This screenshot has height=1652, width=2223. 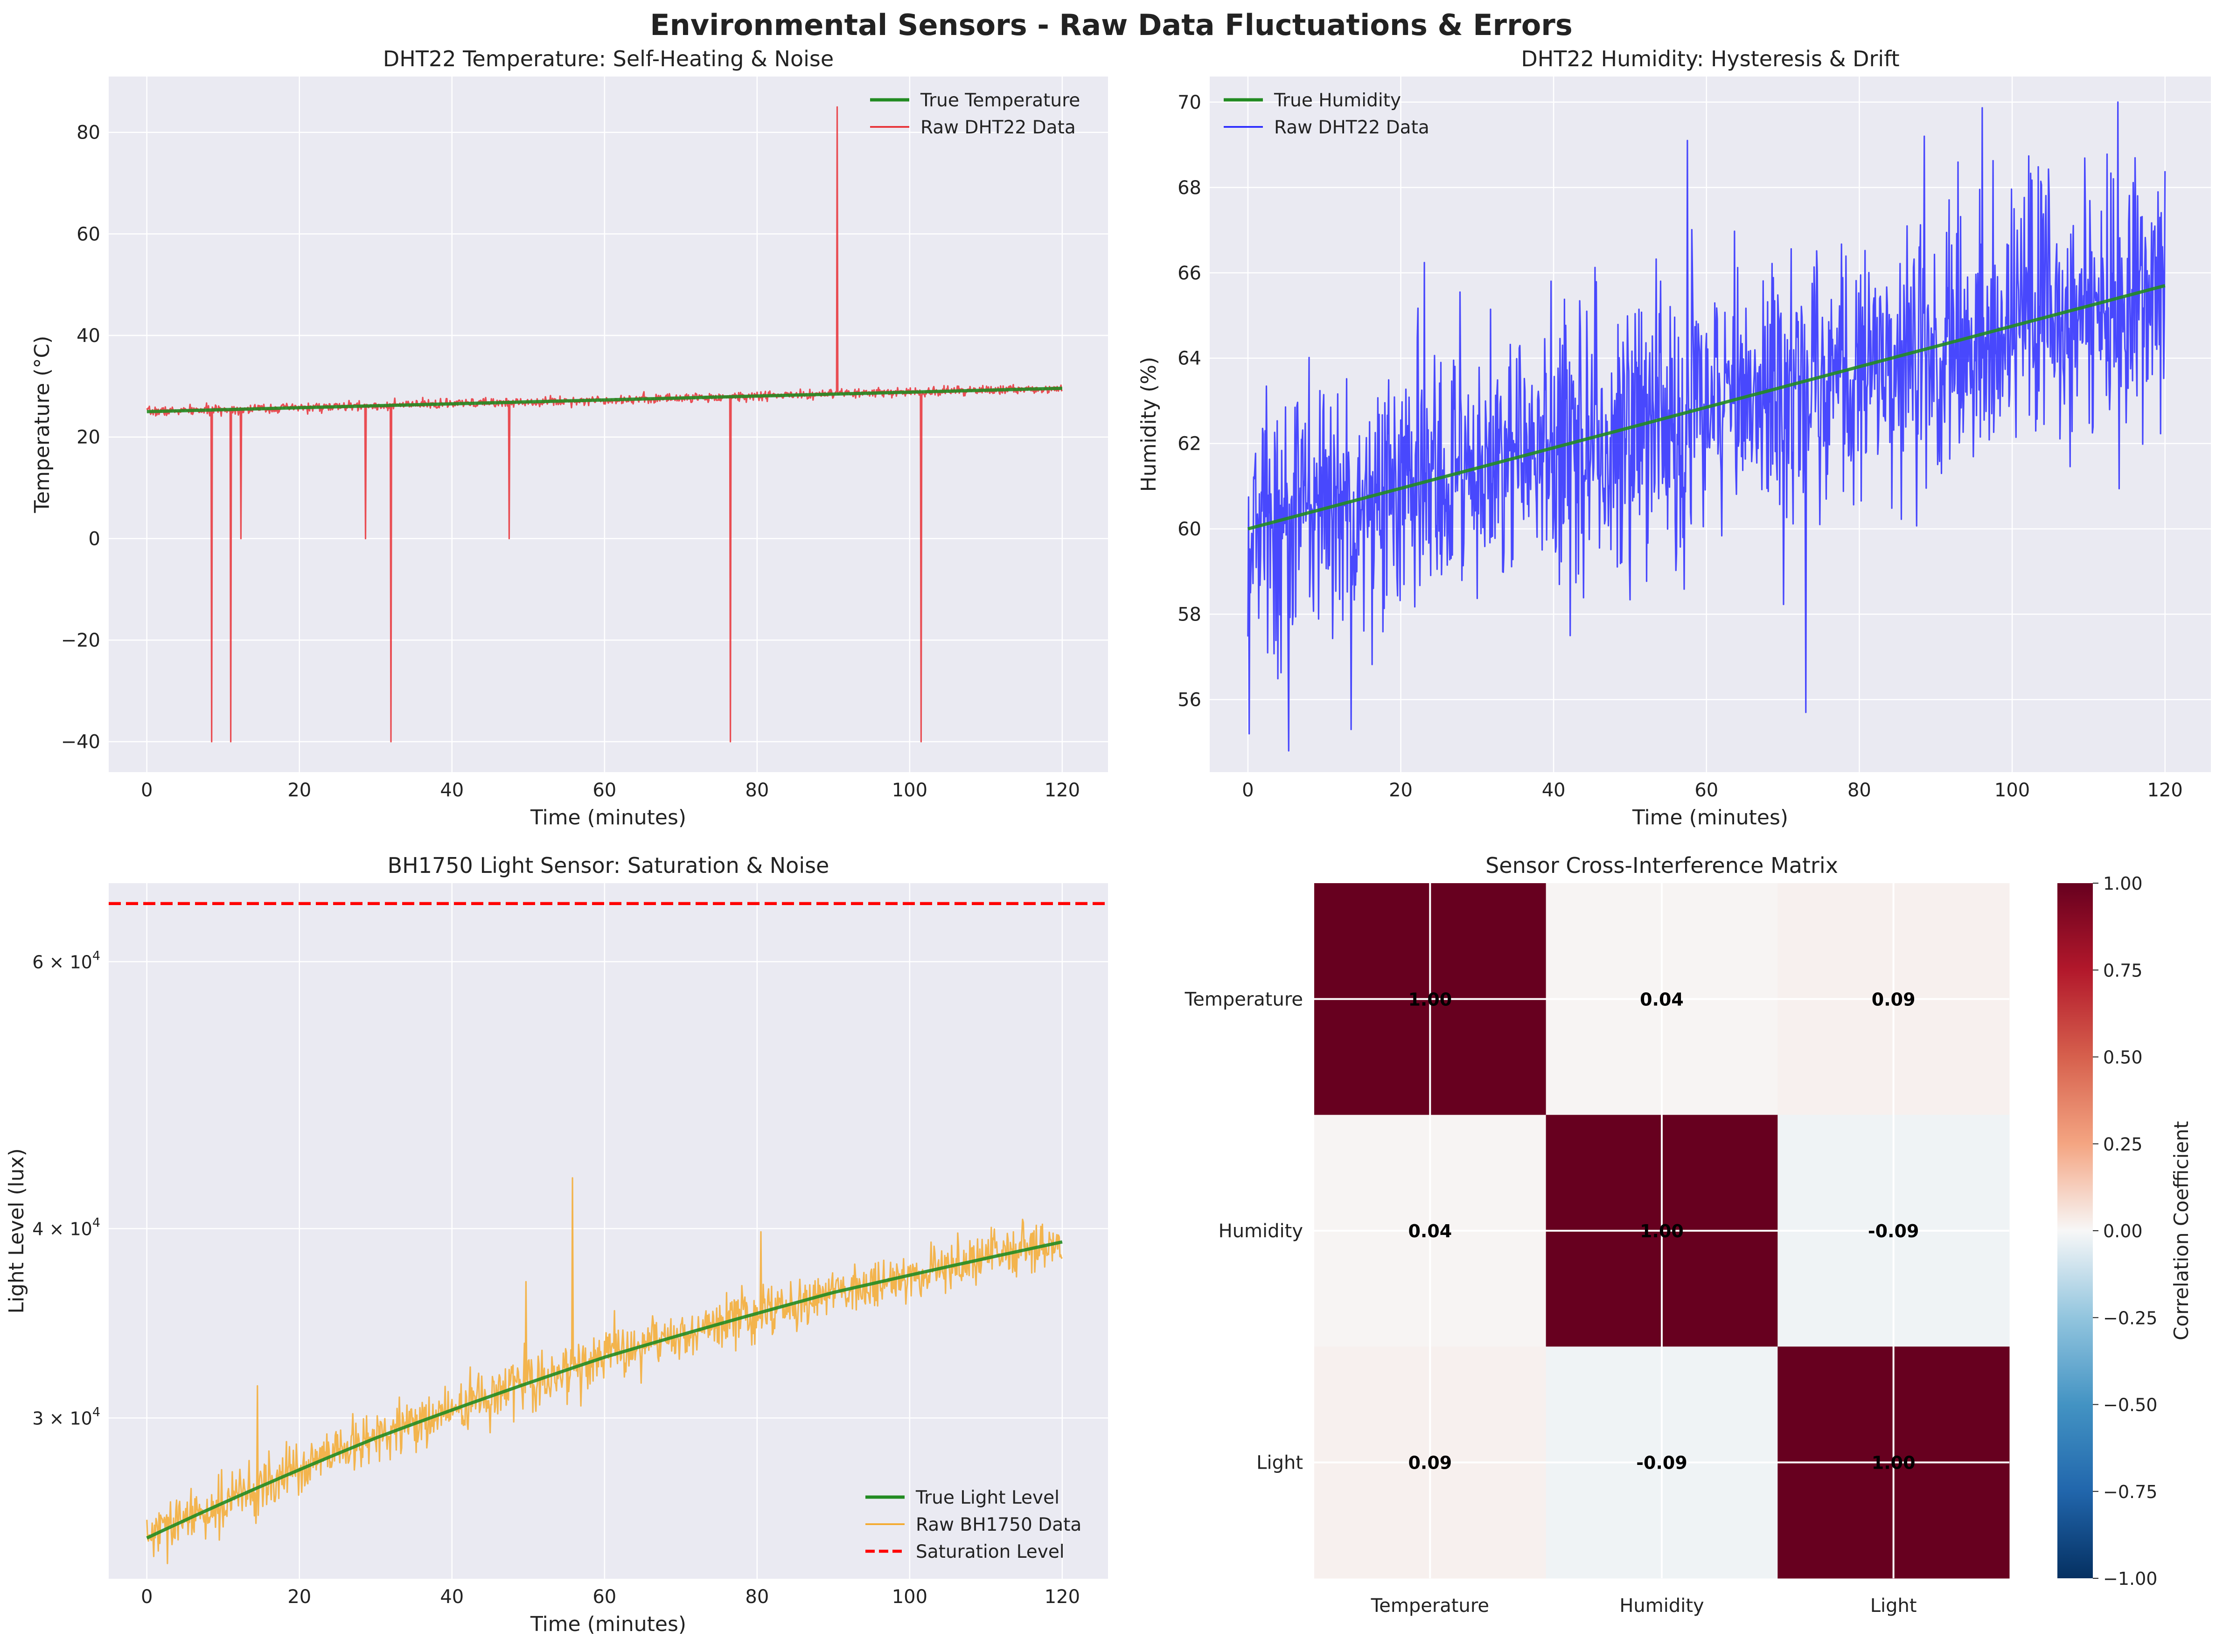 What do you see at coordinates (1189, 700) in the screenshot?
I see `y-tick-label: 56` at bounding box center [1189, 700].